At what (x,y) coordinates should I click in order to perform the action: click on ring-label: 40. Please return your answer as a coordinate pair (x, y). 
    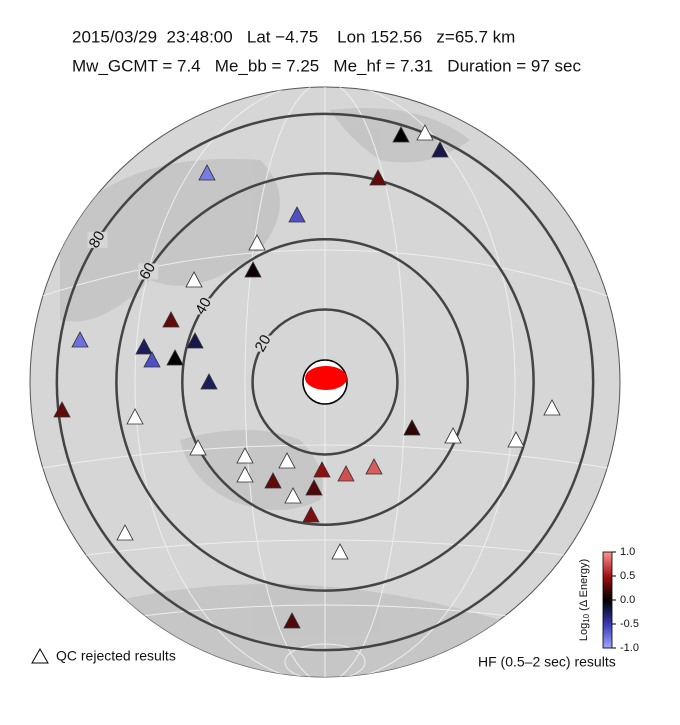
    Looking at the image, I should click on (203, 306).